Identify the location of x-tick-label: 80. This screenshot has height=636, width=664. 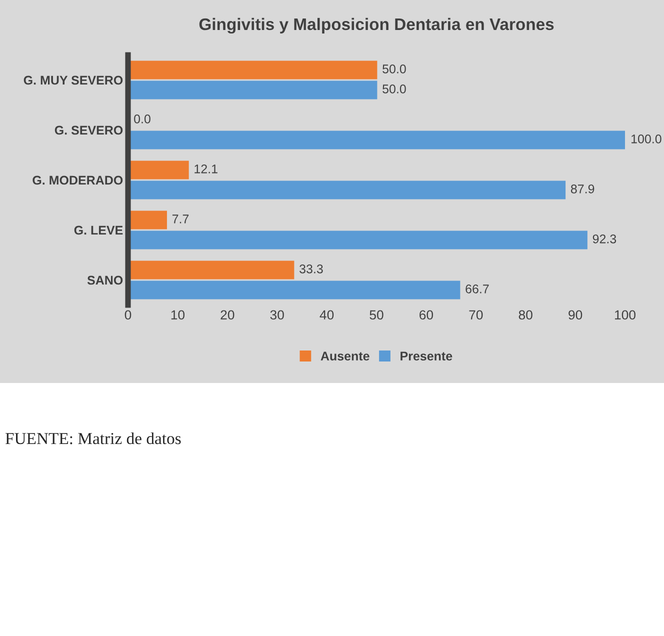
(525, 315).